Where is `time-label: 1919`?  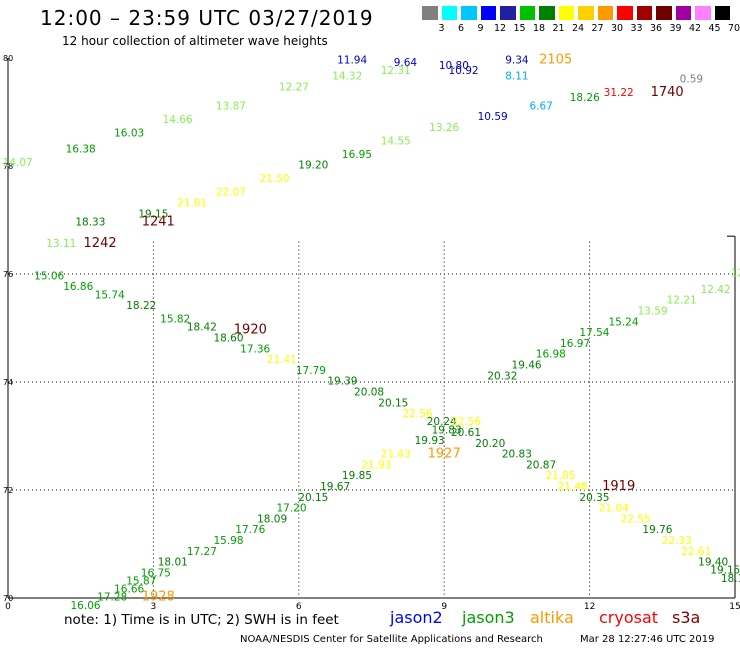 time-label: 1919 is located at coordinates (618, 486).